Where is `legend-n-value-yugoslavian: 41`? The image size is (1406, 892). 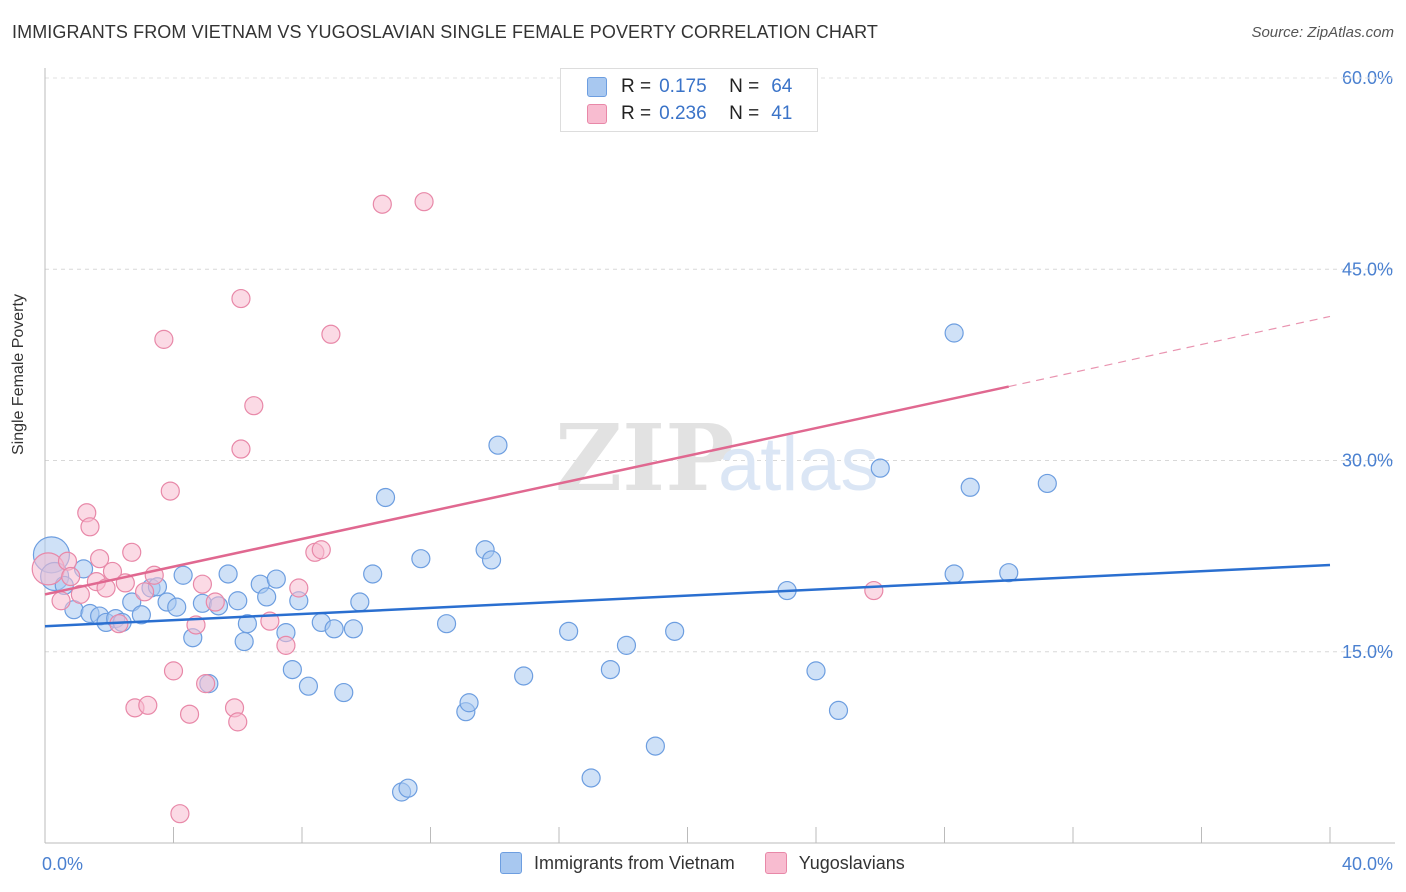
legend-n-value-yugoslavian: 41 is located at coordinates (782, 113).